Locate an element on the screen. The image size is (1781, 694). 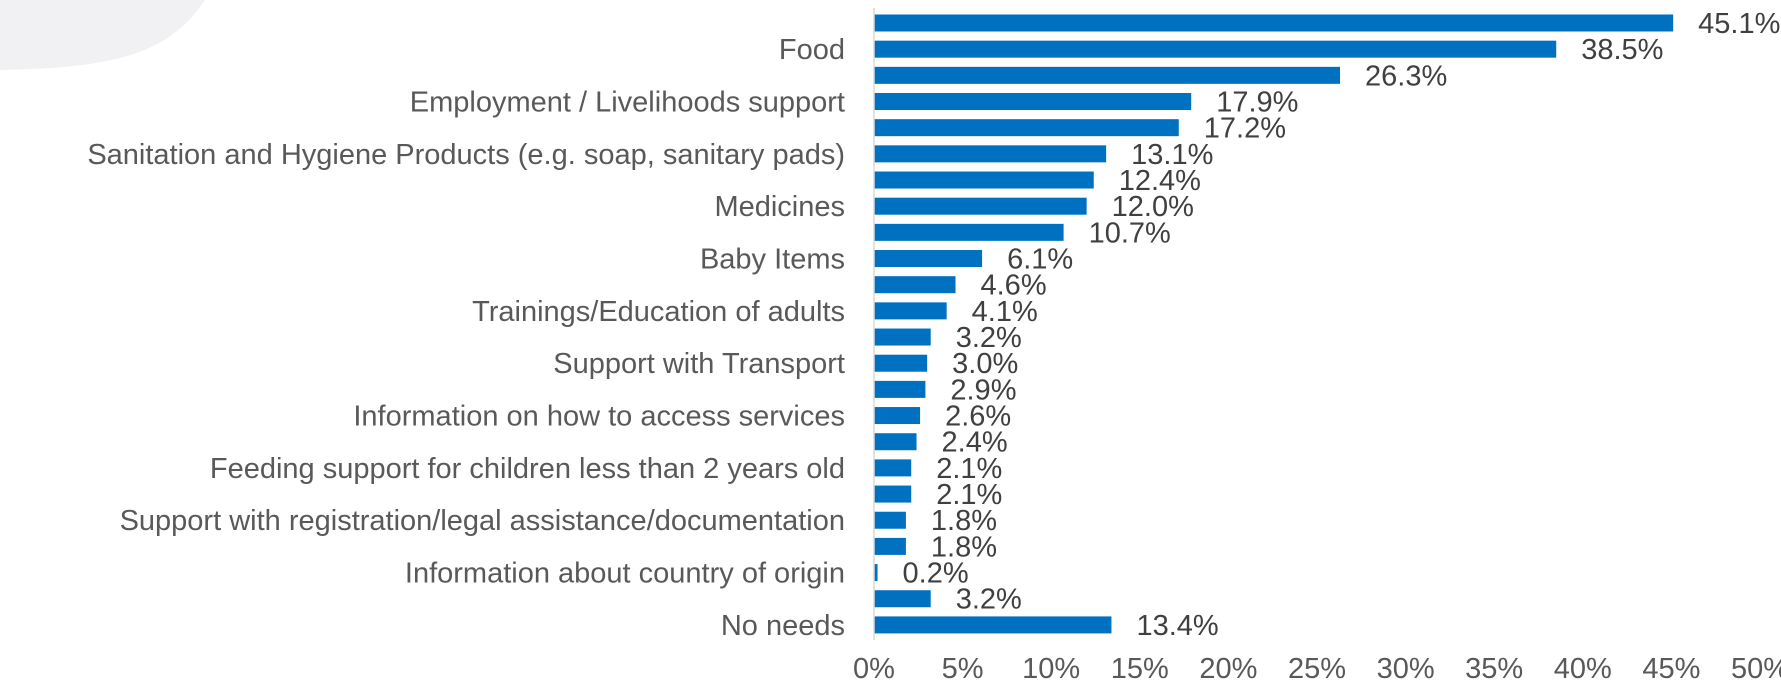
value-label: 2.6% is located at coordinates (978, 417).